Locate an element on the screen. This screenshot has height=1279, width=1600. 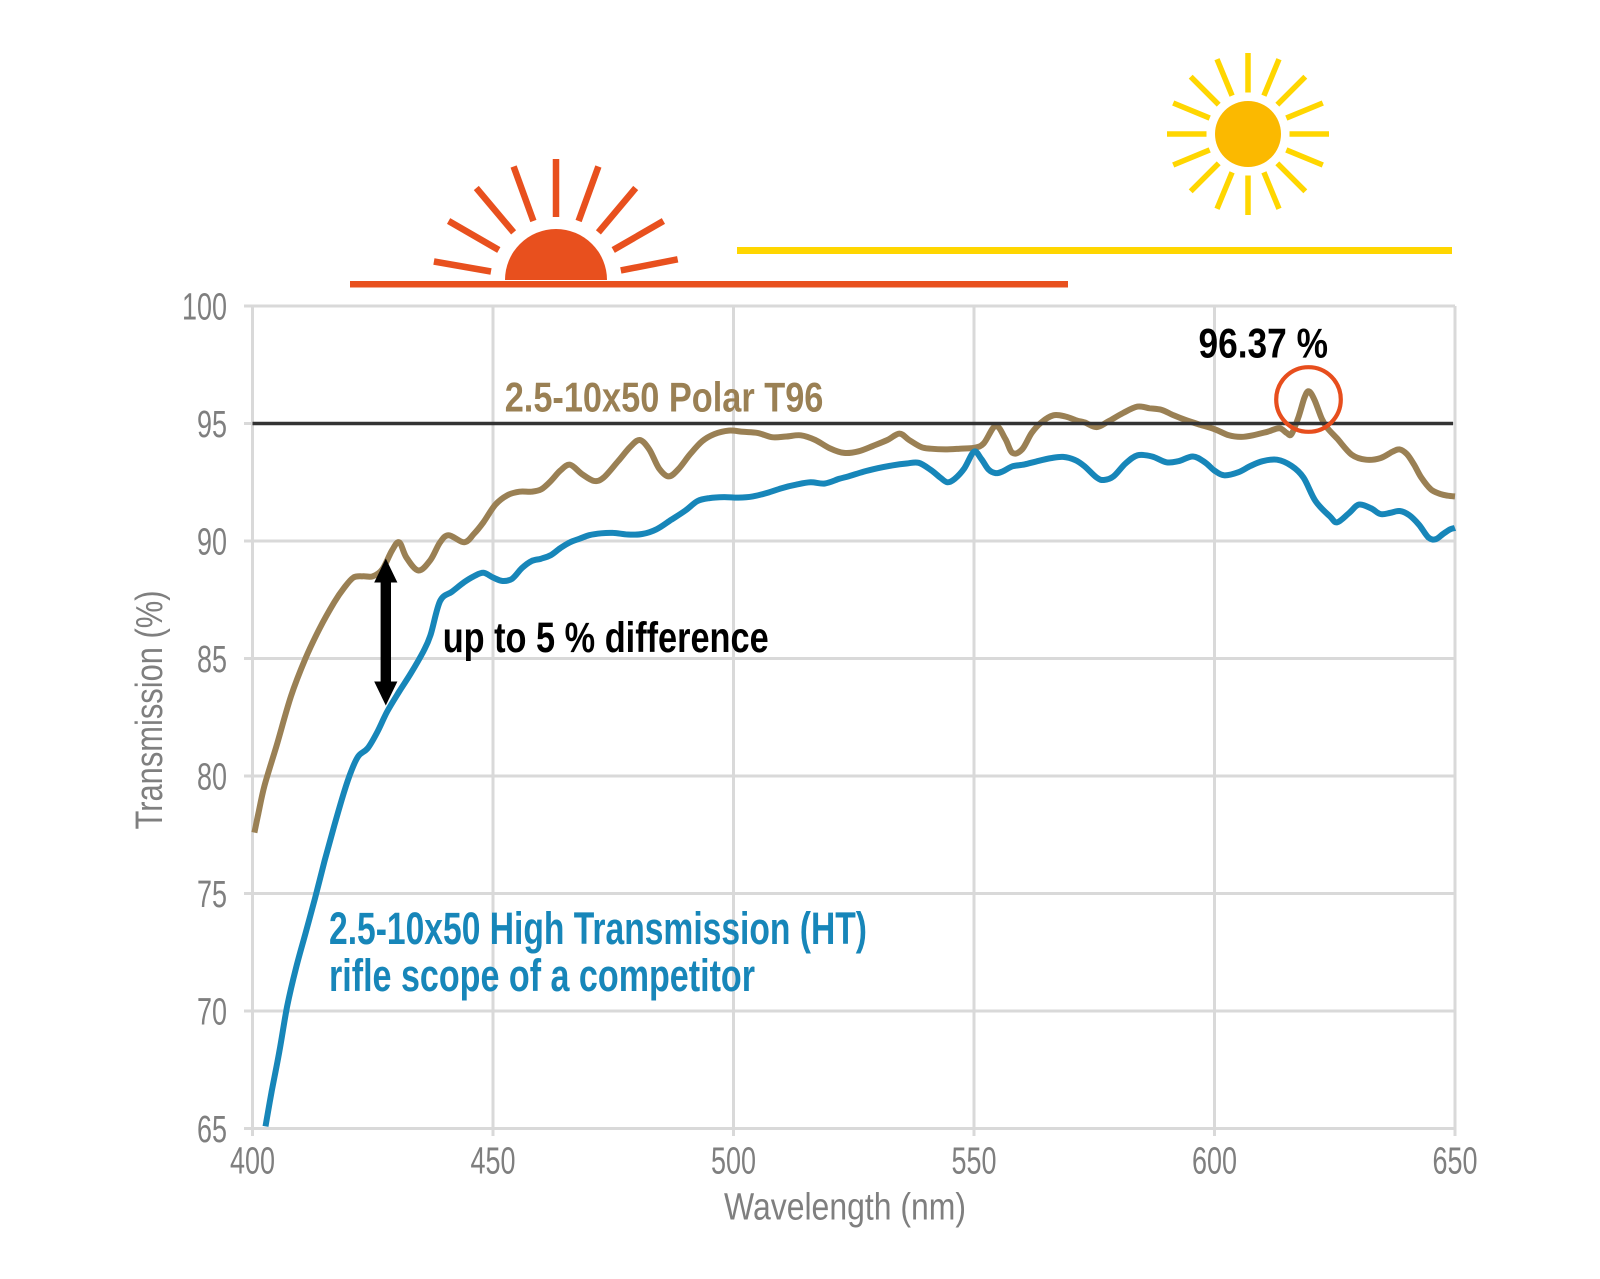
svg-text: 500 is located at coordinates (733, 1162).